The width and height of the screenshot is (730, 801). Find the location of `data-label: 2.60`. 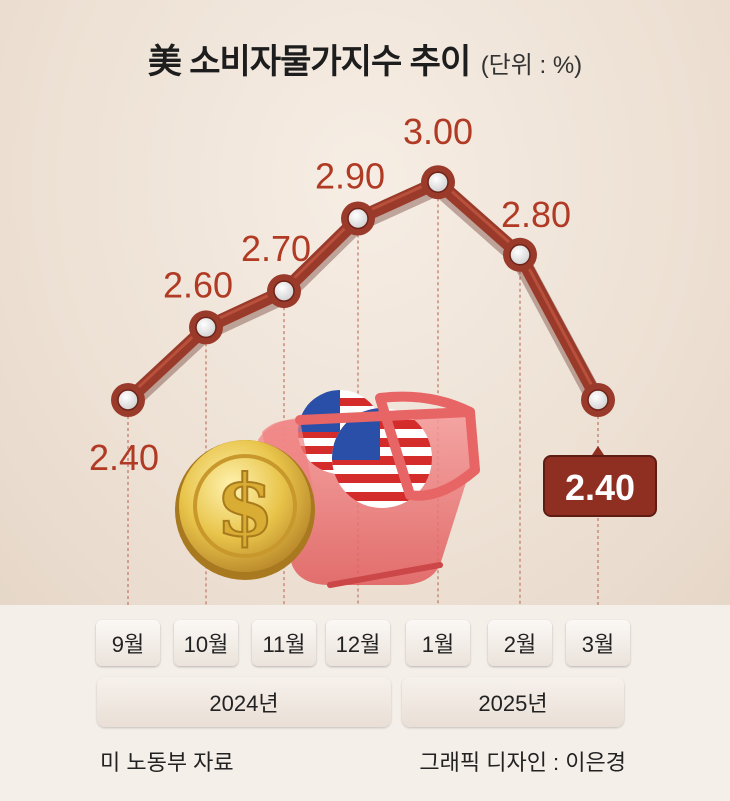

data-label: 2.60 is located at coordinates (198, 284).